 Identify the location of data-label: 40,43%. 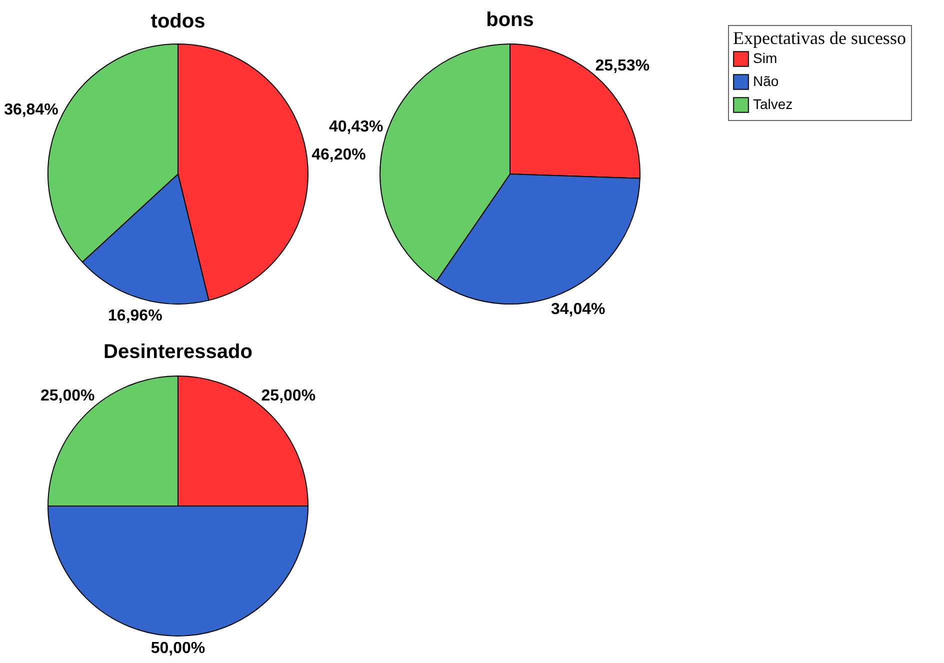
(356, 127).